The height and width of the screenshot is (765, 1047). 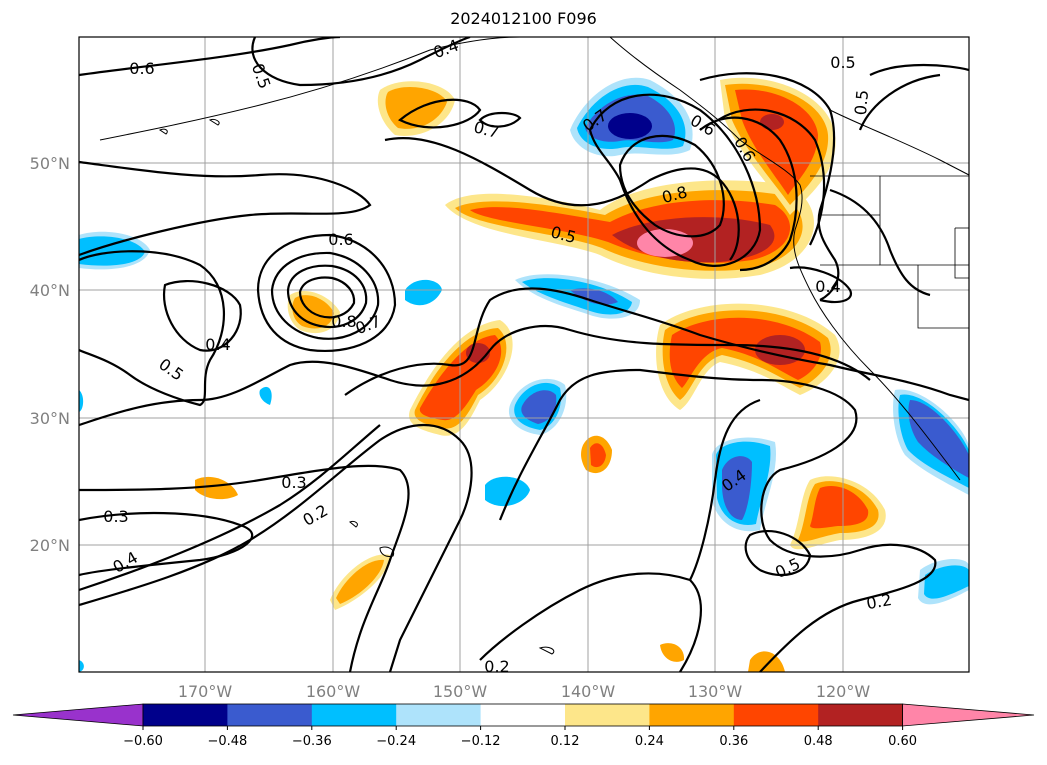 What do you see at coordinates (50, 290) in the screenshot?
I see `lat-label-40n: 40°N` at bounding box center [50, 290].